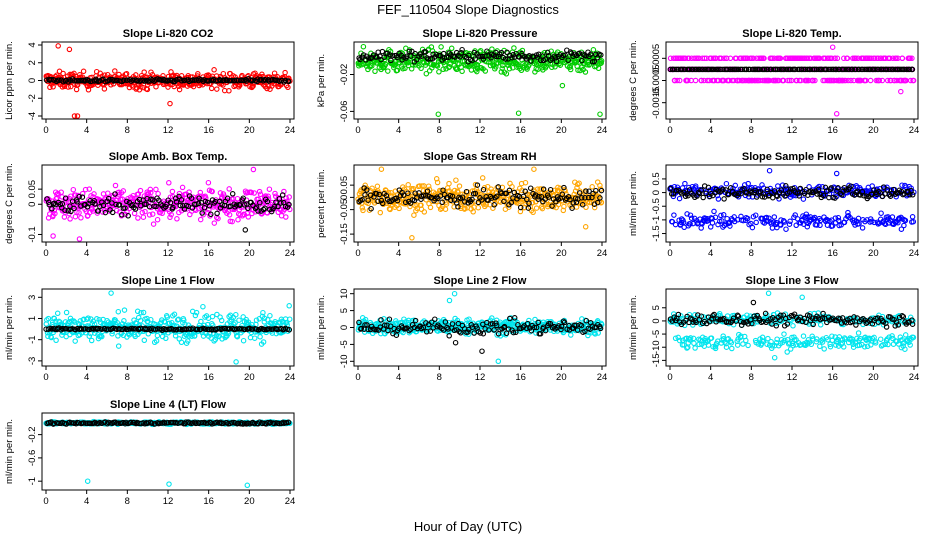 This screenshot has height=540, width=936. What do you see at coordinates (168, 34) in the screenshot?
I see `panel-title: Slope Li-820 CO2` at bounding box center [168, 34].